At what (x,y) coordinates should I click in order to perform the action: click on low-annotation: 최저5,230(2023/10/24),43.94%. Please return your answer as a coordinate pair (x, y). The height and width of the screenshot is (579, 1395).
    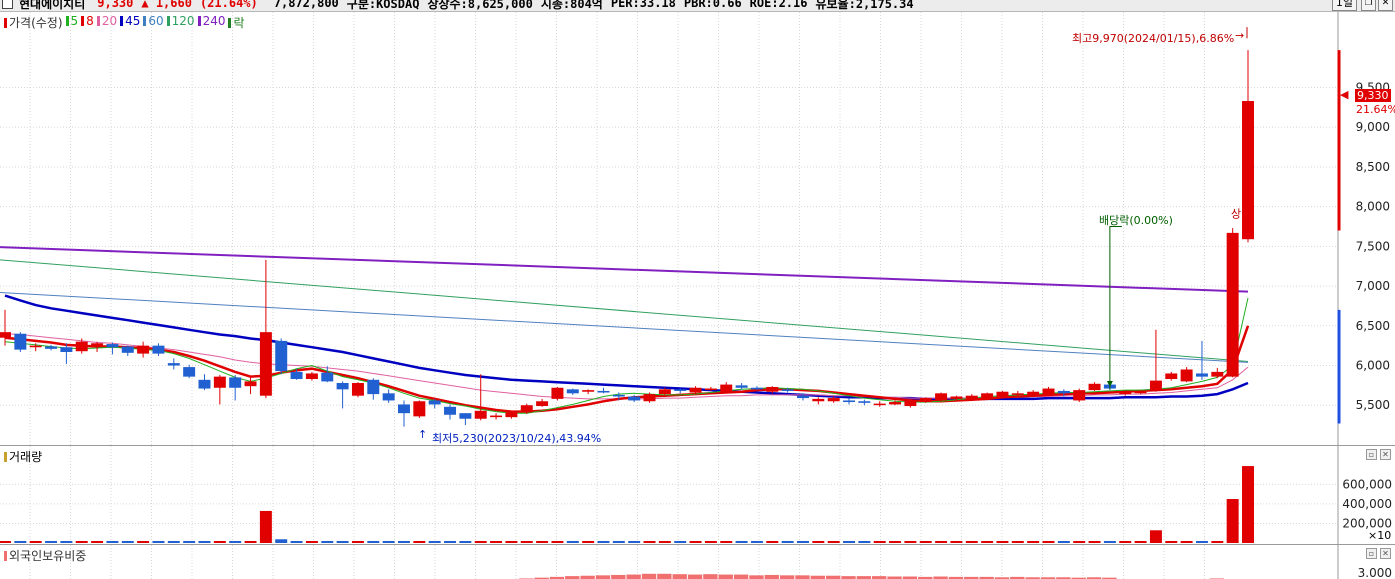
    Looking at the image, I should click on (517, 438).